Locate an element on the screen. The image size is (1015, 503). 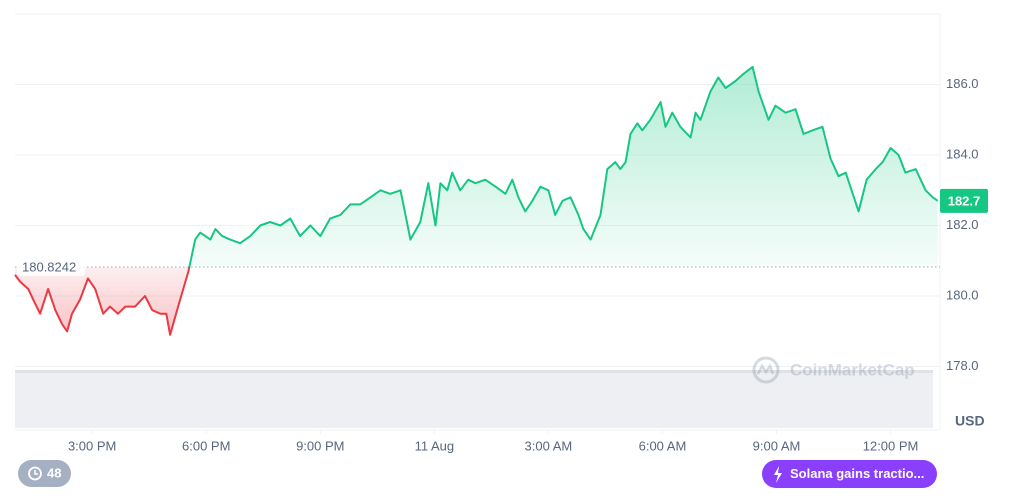
y-tick-label: 184.0 is located at coordinates (962, 153).